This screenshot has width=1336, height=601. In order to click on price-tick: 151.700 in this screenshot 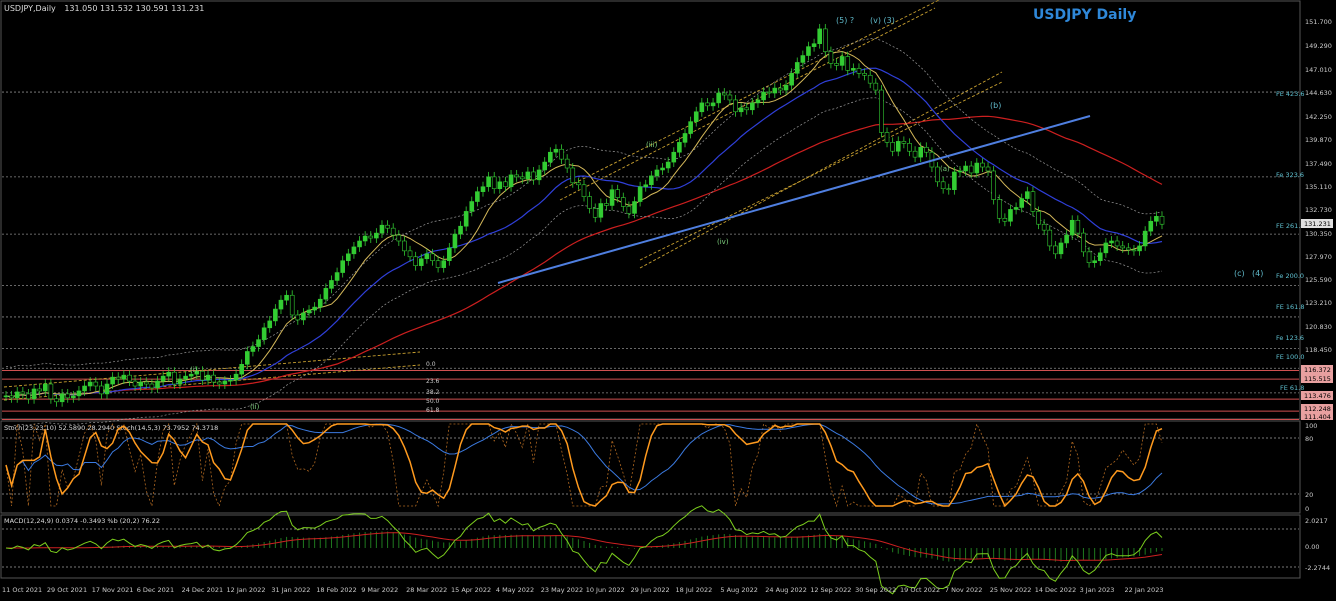, I will do `click(1318, 22)`.